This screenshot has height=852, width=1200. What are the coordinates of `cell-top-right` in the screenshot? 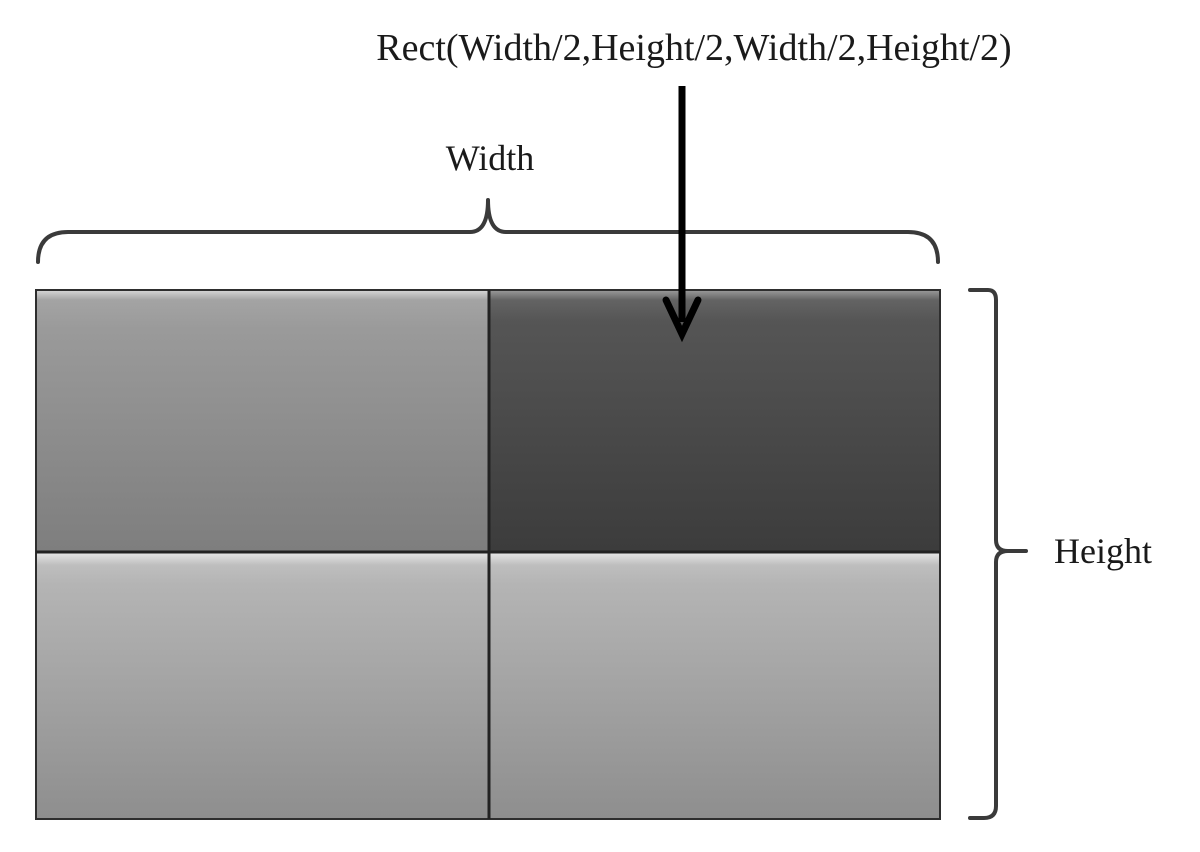 It's located at (715, 420).